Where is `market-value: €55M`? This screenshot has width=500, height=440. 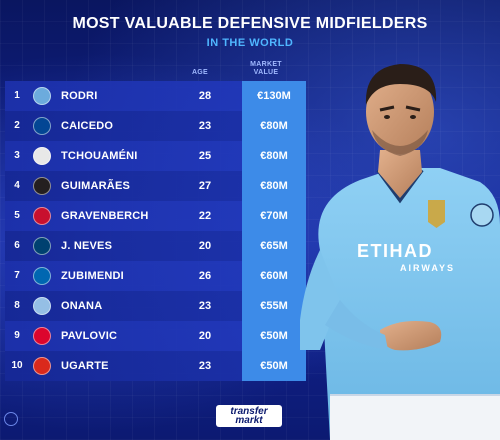
market-value: €55M is located at coordinates (274, 306).